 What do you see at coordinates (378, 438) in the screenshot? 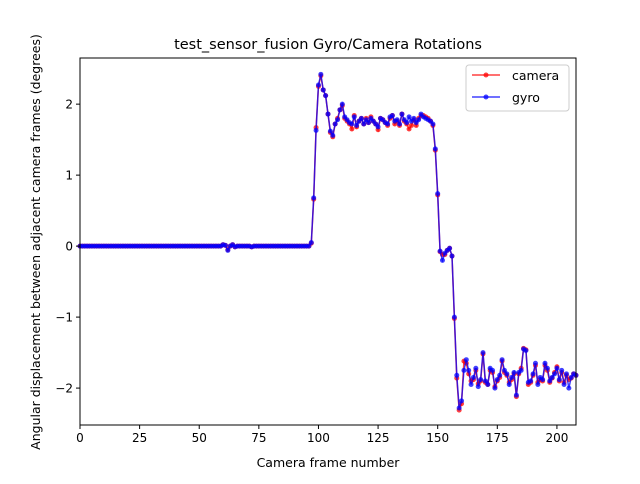
I see `x-tick-label: 125` at bounding box center [378, 438].